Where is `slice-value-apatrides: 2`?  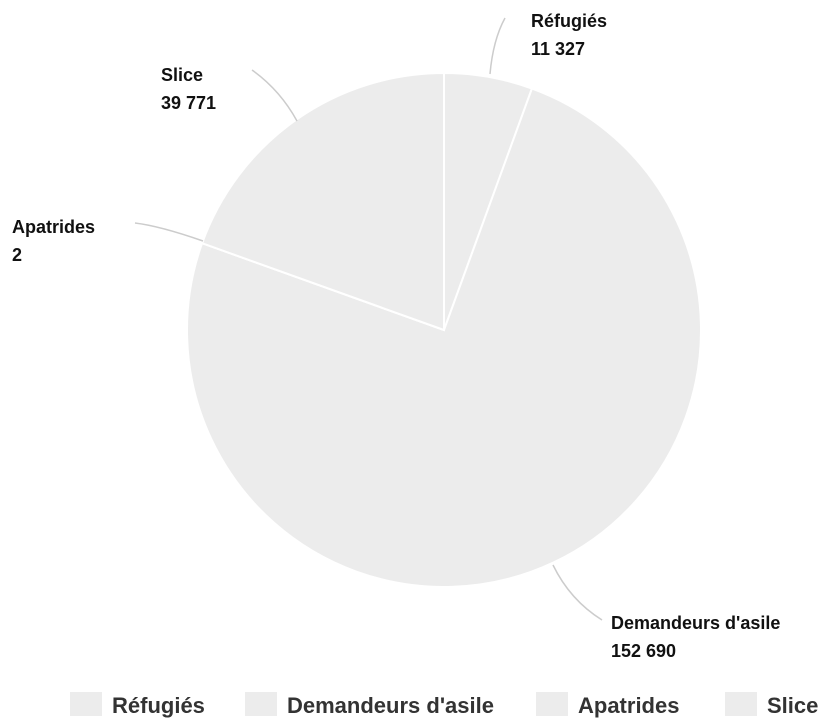 slice-value-apatrides: 2 is located at coordinates (17, 255).